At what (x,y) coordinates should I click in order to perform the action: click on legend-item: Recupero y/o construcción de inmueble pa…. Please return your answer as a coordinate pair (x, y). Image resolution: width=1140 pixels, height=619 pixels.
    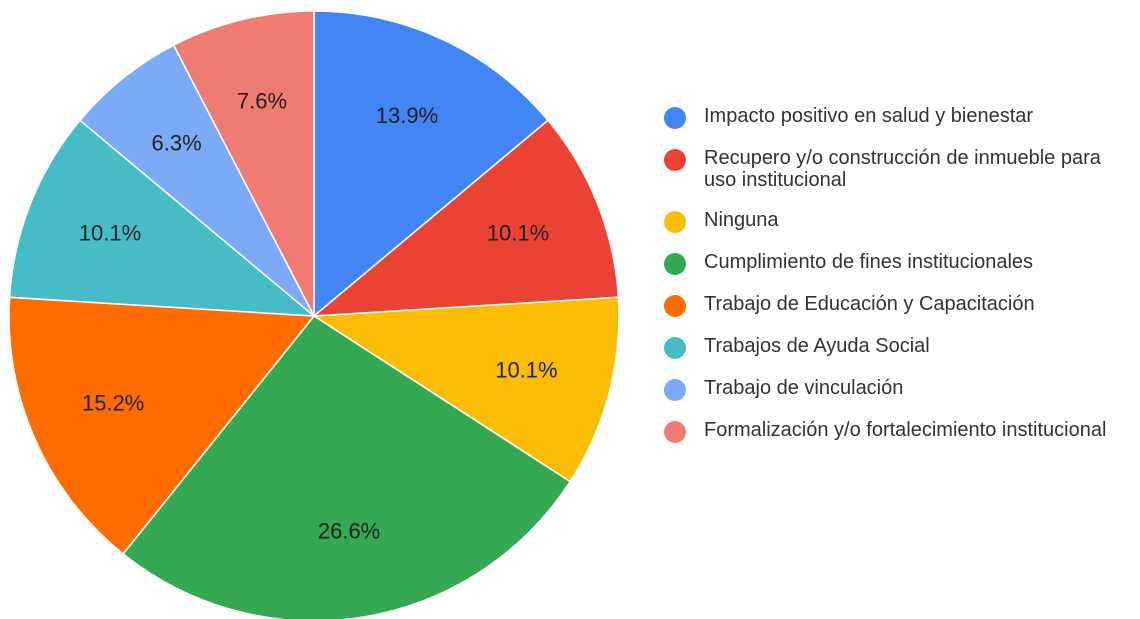
    Looking at the image, I should click on (886, 169).